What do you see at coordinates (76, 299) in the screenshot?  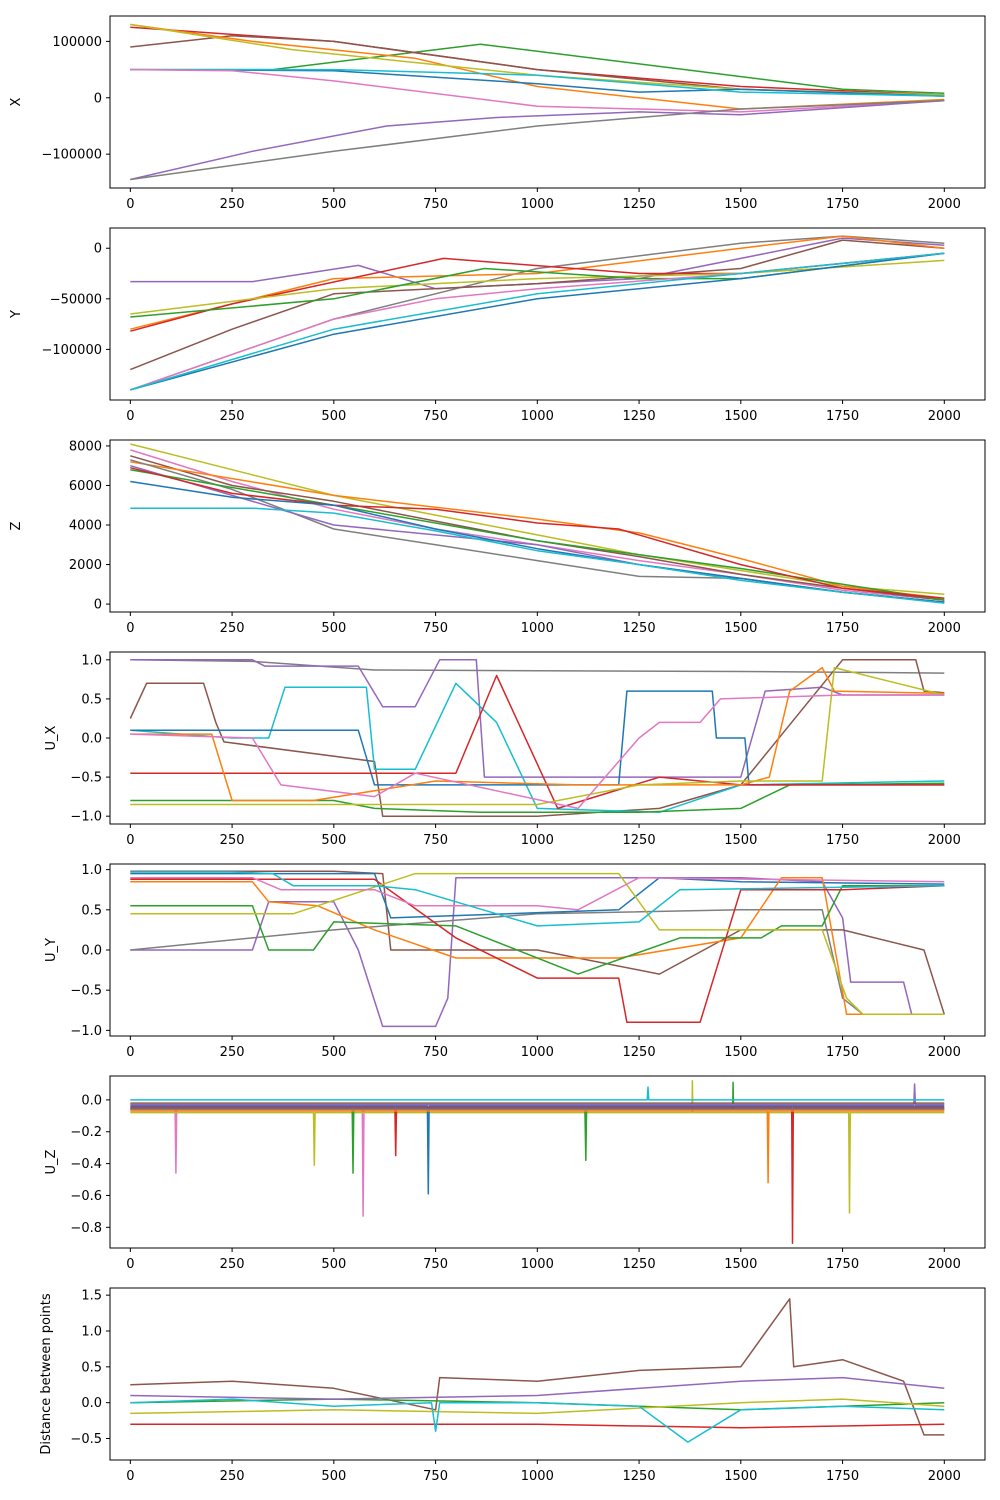 I see `y-tick-label: −50000` at bounding box center [76, 299].